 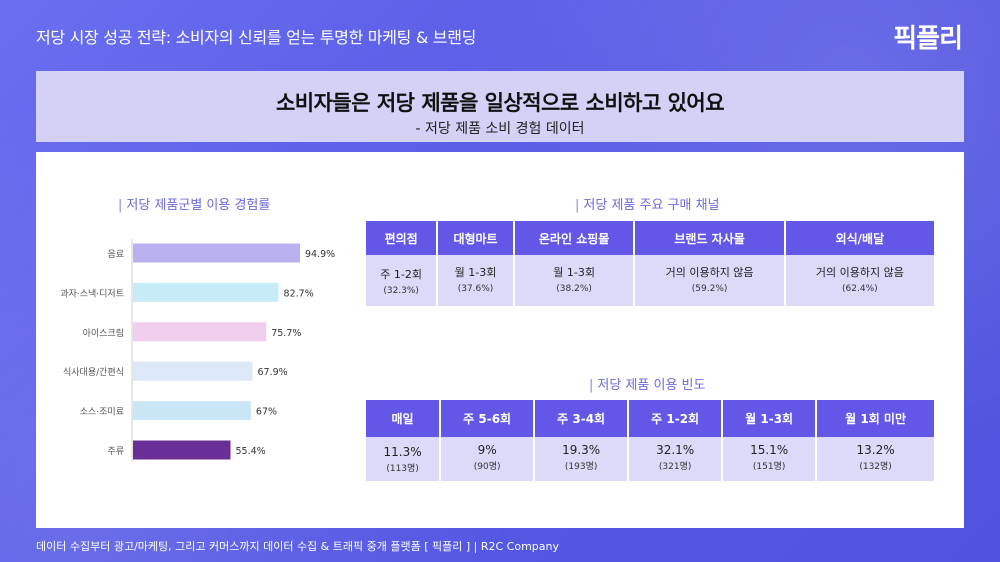 I want to click on channel-col-header: 온라인 쇼핑몰, so click(x=574, y=238).